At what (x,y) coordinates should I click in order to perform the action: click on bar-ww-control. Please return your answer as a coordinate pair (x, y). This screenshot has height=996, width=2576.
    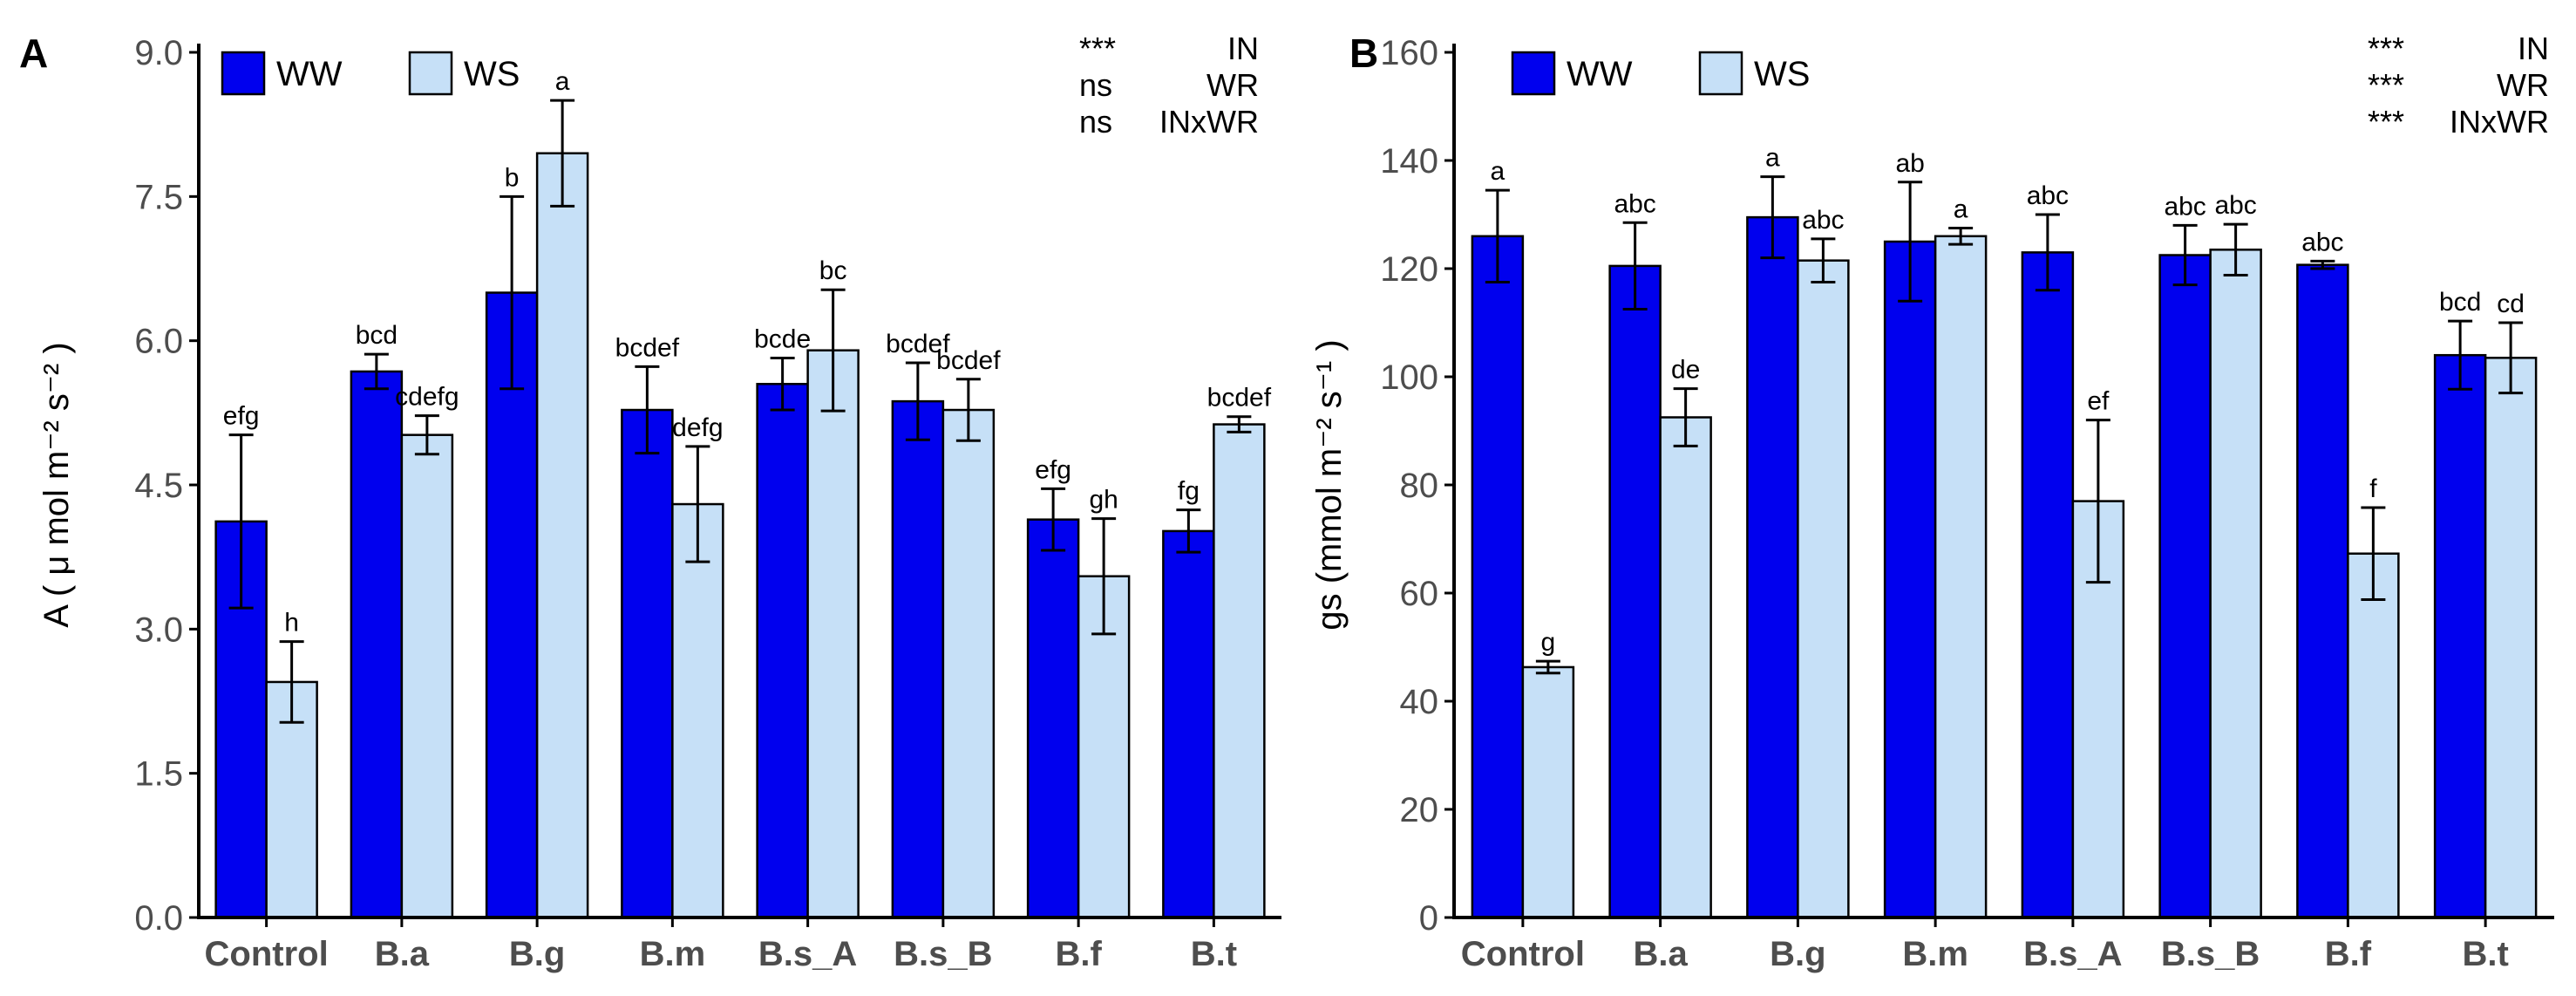
    Looking at the image, I should click on (1498, 577).